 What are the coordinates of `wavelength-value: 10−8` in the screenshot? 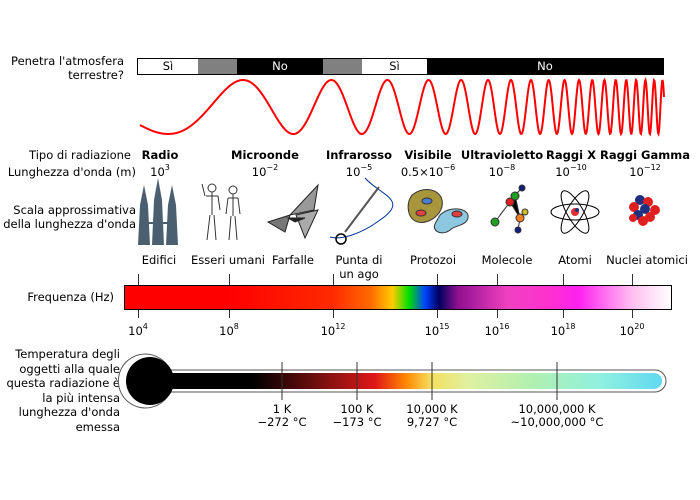 It's located at (502, 171).